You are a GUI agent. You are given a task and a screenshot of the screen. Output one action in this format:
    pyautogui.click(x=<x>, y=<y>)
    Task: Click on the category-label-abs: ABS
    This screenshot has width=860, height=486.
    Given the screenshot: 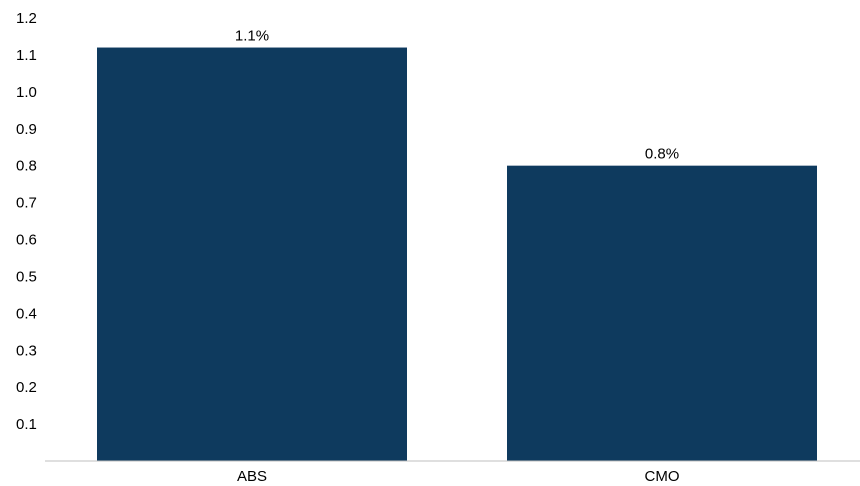 What is the action you would take?
    pyautogui.click(x=252, y=476)
    